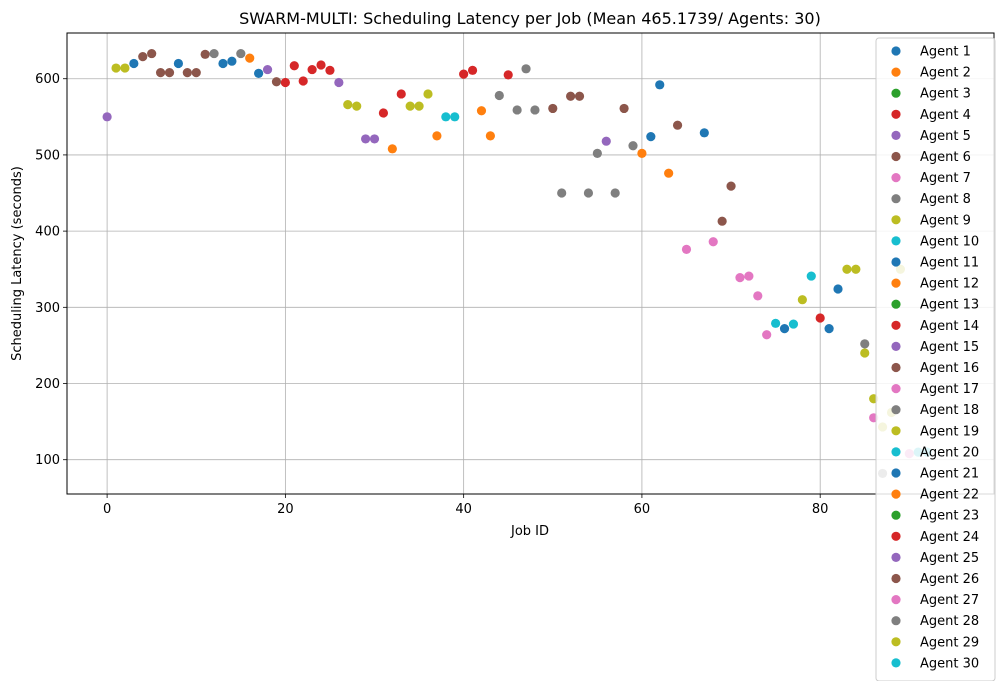  I want to click on x-ticks: 0 20 40 60 80, so click(465, 505).